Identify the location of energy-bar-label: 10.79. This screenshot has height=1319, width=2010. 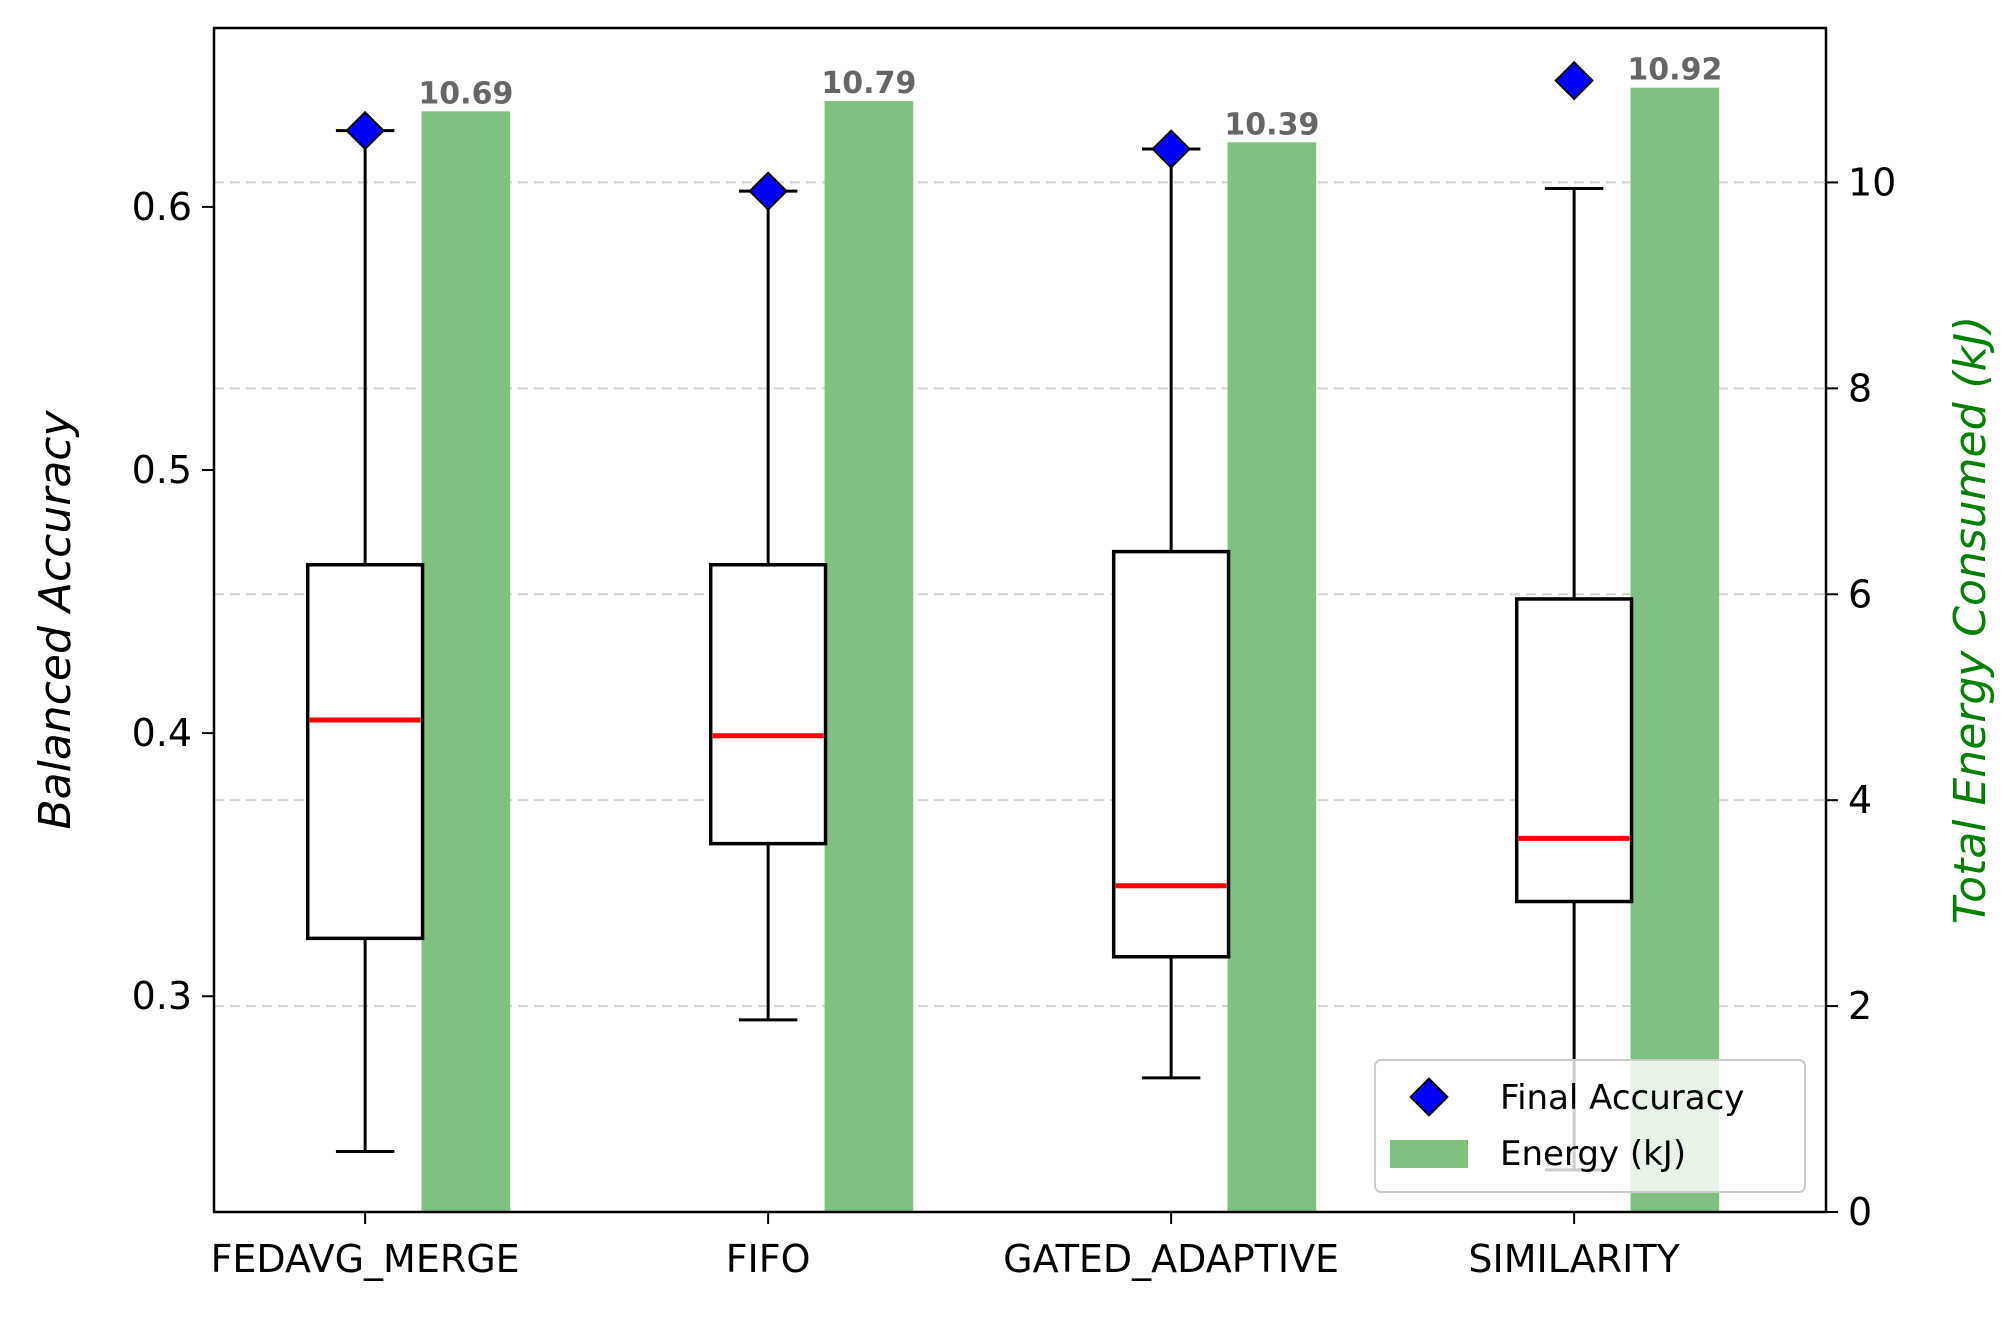
(868, 83).